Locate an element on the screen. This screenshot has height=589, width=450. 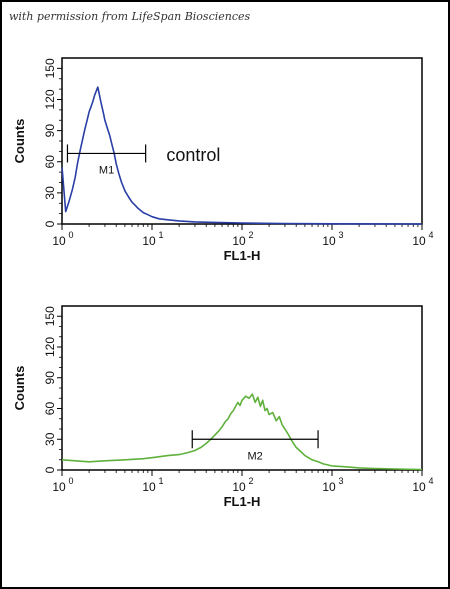
chart1-ytick-label: 60 is located at coordinates (50, 162).